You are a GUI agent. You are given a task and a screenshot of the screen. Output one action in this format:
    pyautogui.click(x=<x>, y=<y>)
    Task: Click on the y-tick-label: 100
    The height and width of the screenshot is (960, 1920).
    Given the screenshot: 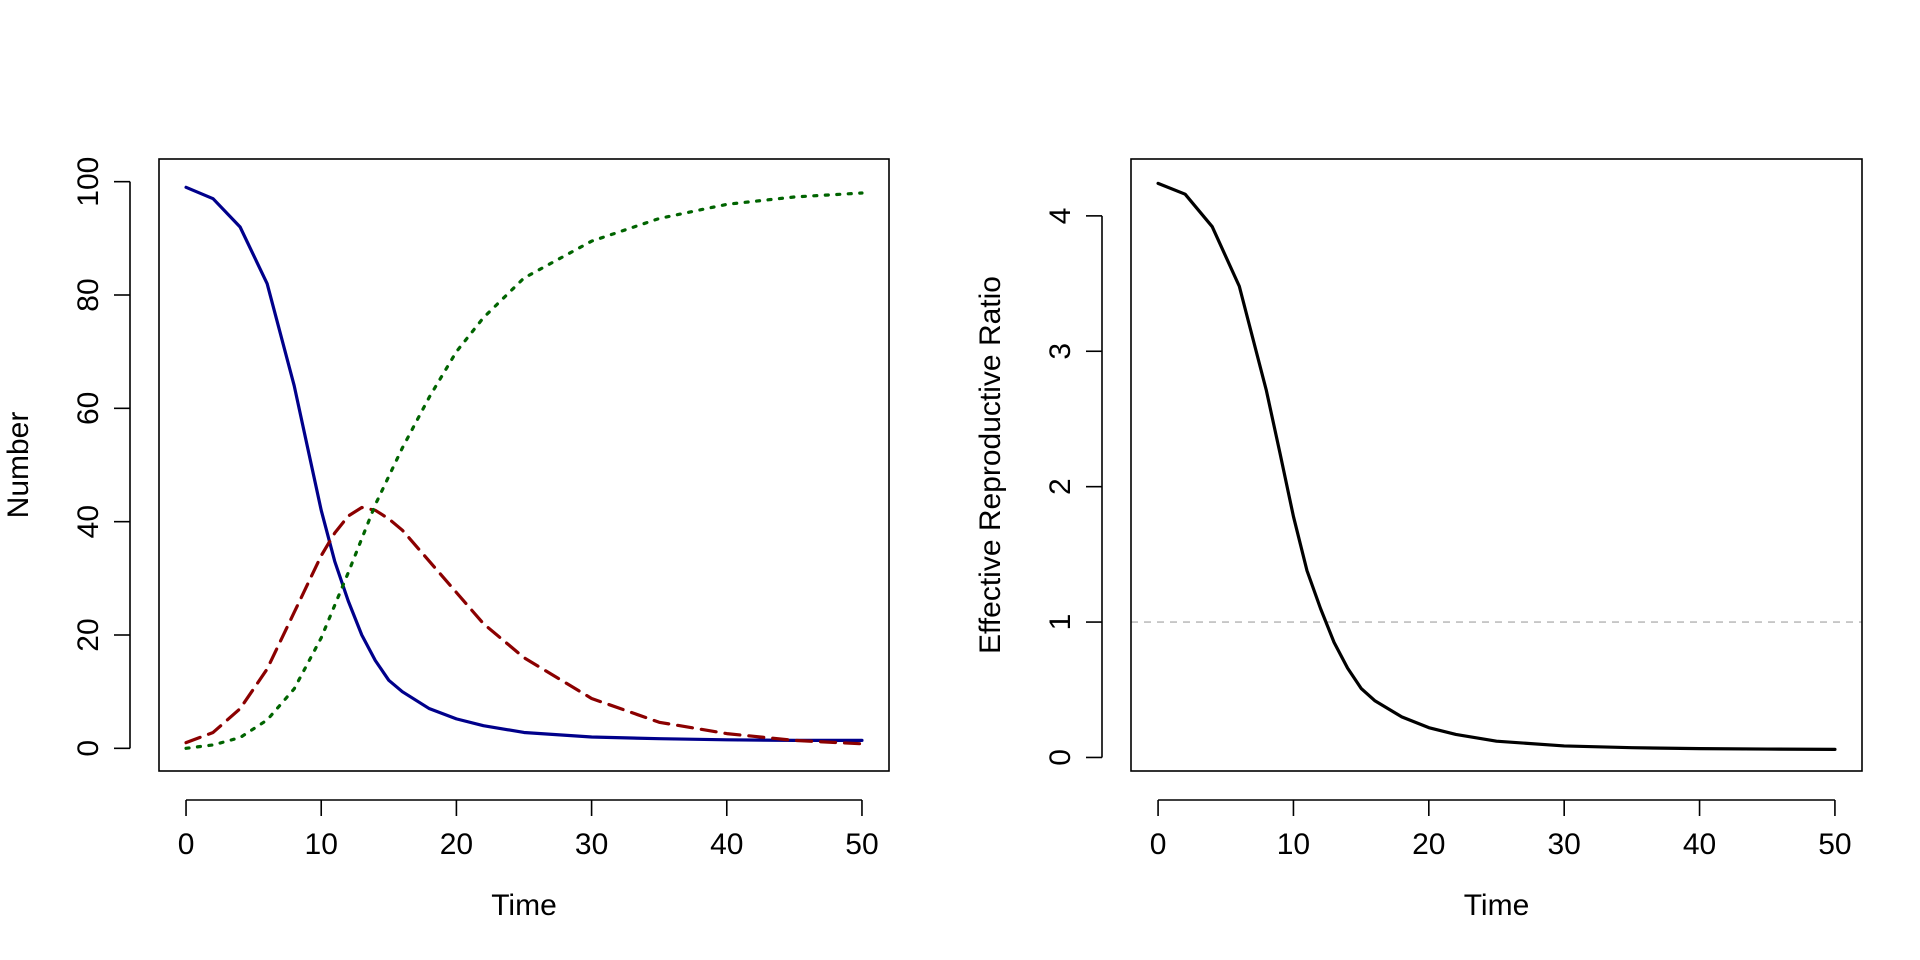 What is the action you would take?
    pyautogui.click(x=88, y=182)
    